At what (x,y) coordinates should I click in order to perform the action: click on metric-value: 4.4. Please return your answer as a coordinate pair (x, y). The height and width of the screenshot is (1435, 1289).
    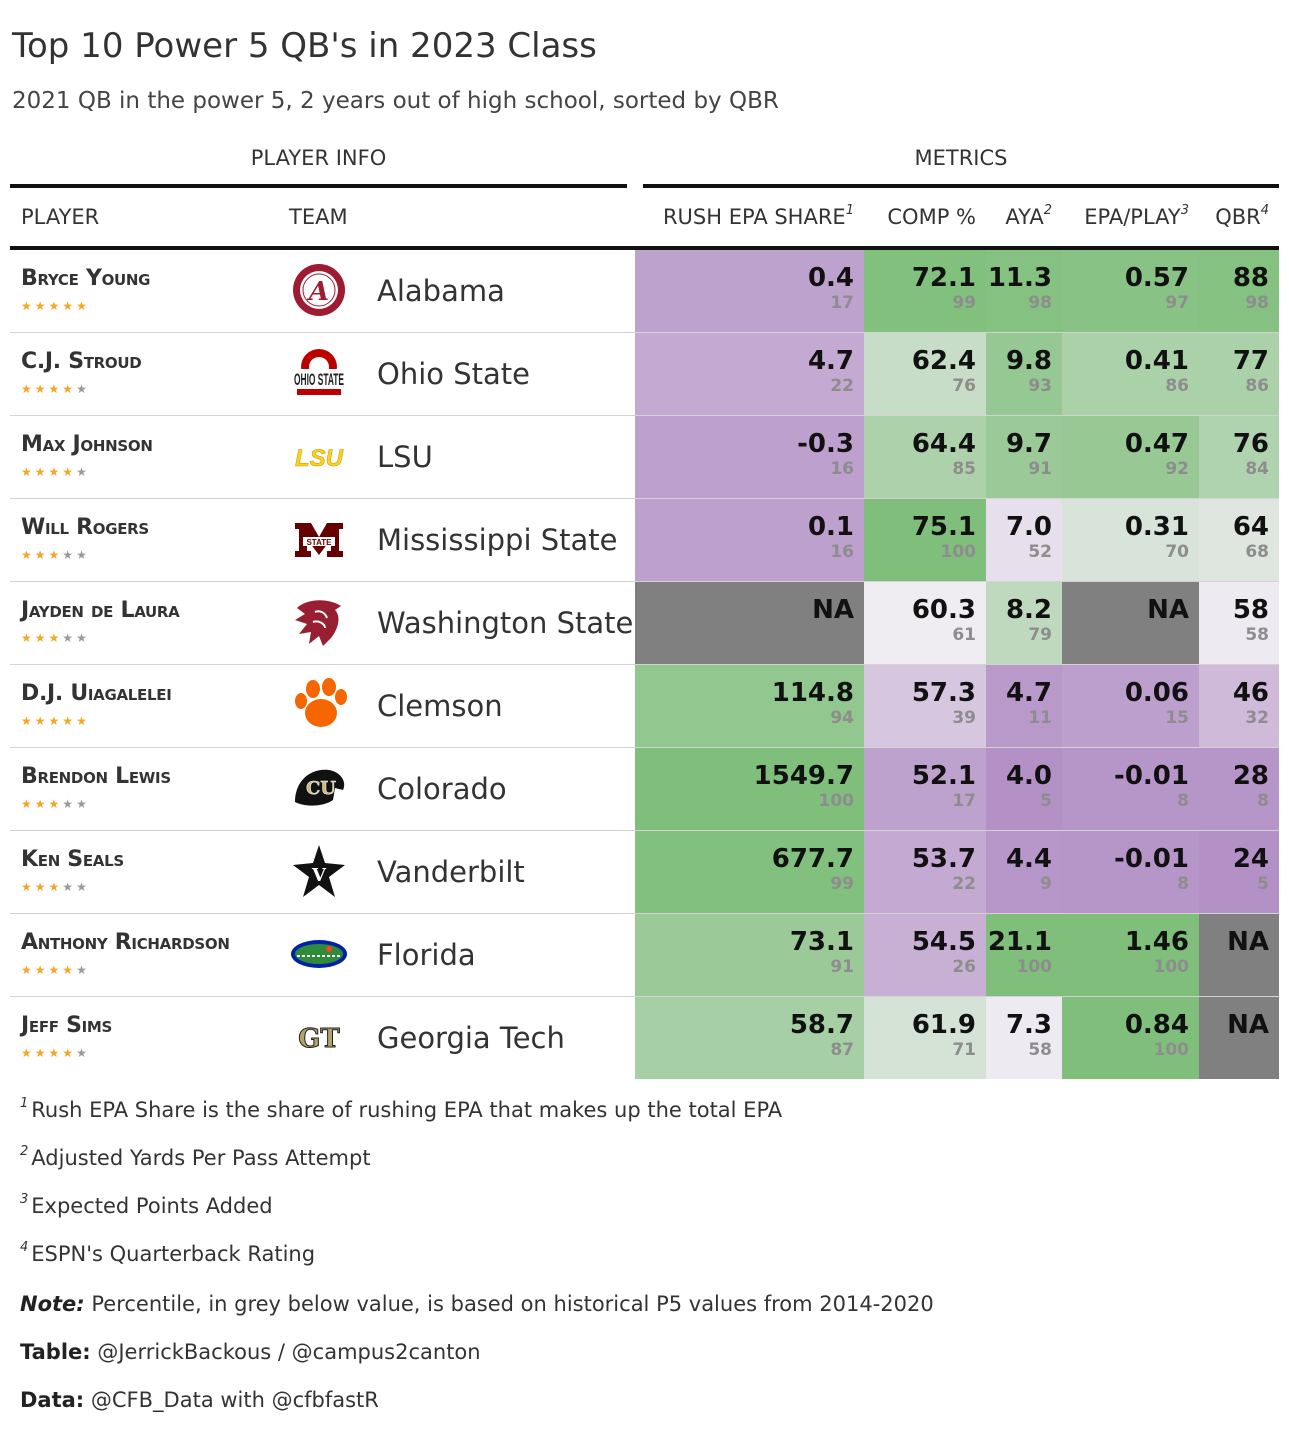
    Looking at the image, I should click on (1028, 859).